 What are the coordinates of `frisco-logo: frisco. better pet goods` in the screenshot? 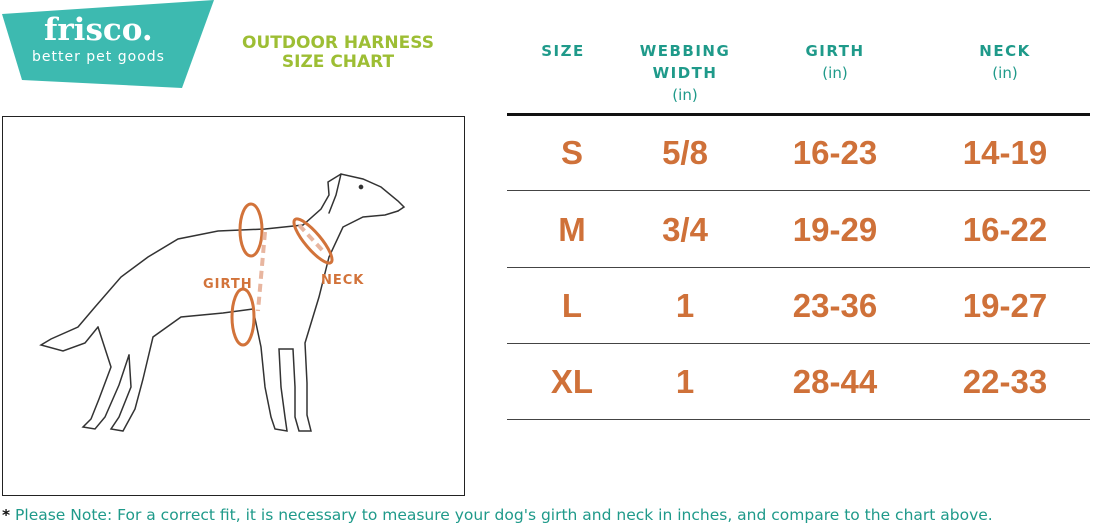 It's located at (107, 45).